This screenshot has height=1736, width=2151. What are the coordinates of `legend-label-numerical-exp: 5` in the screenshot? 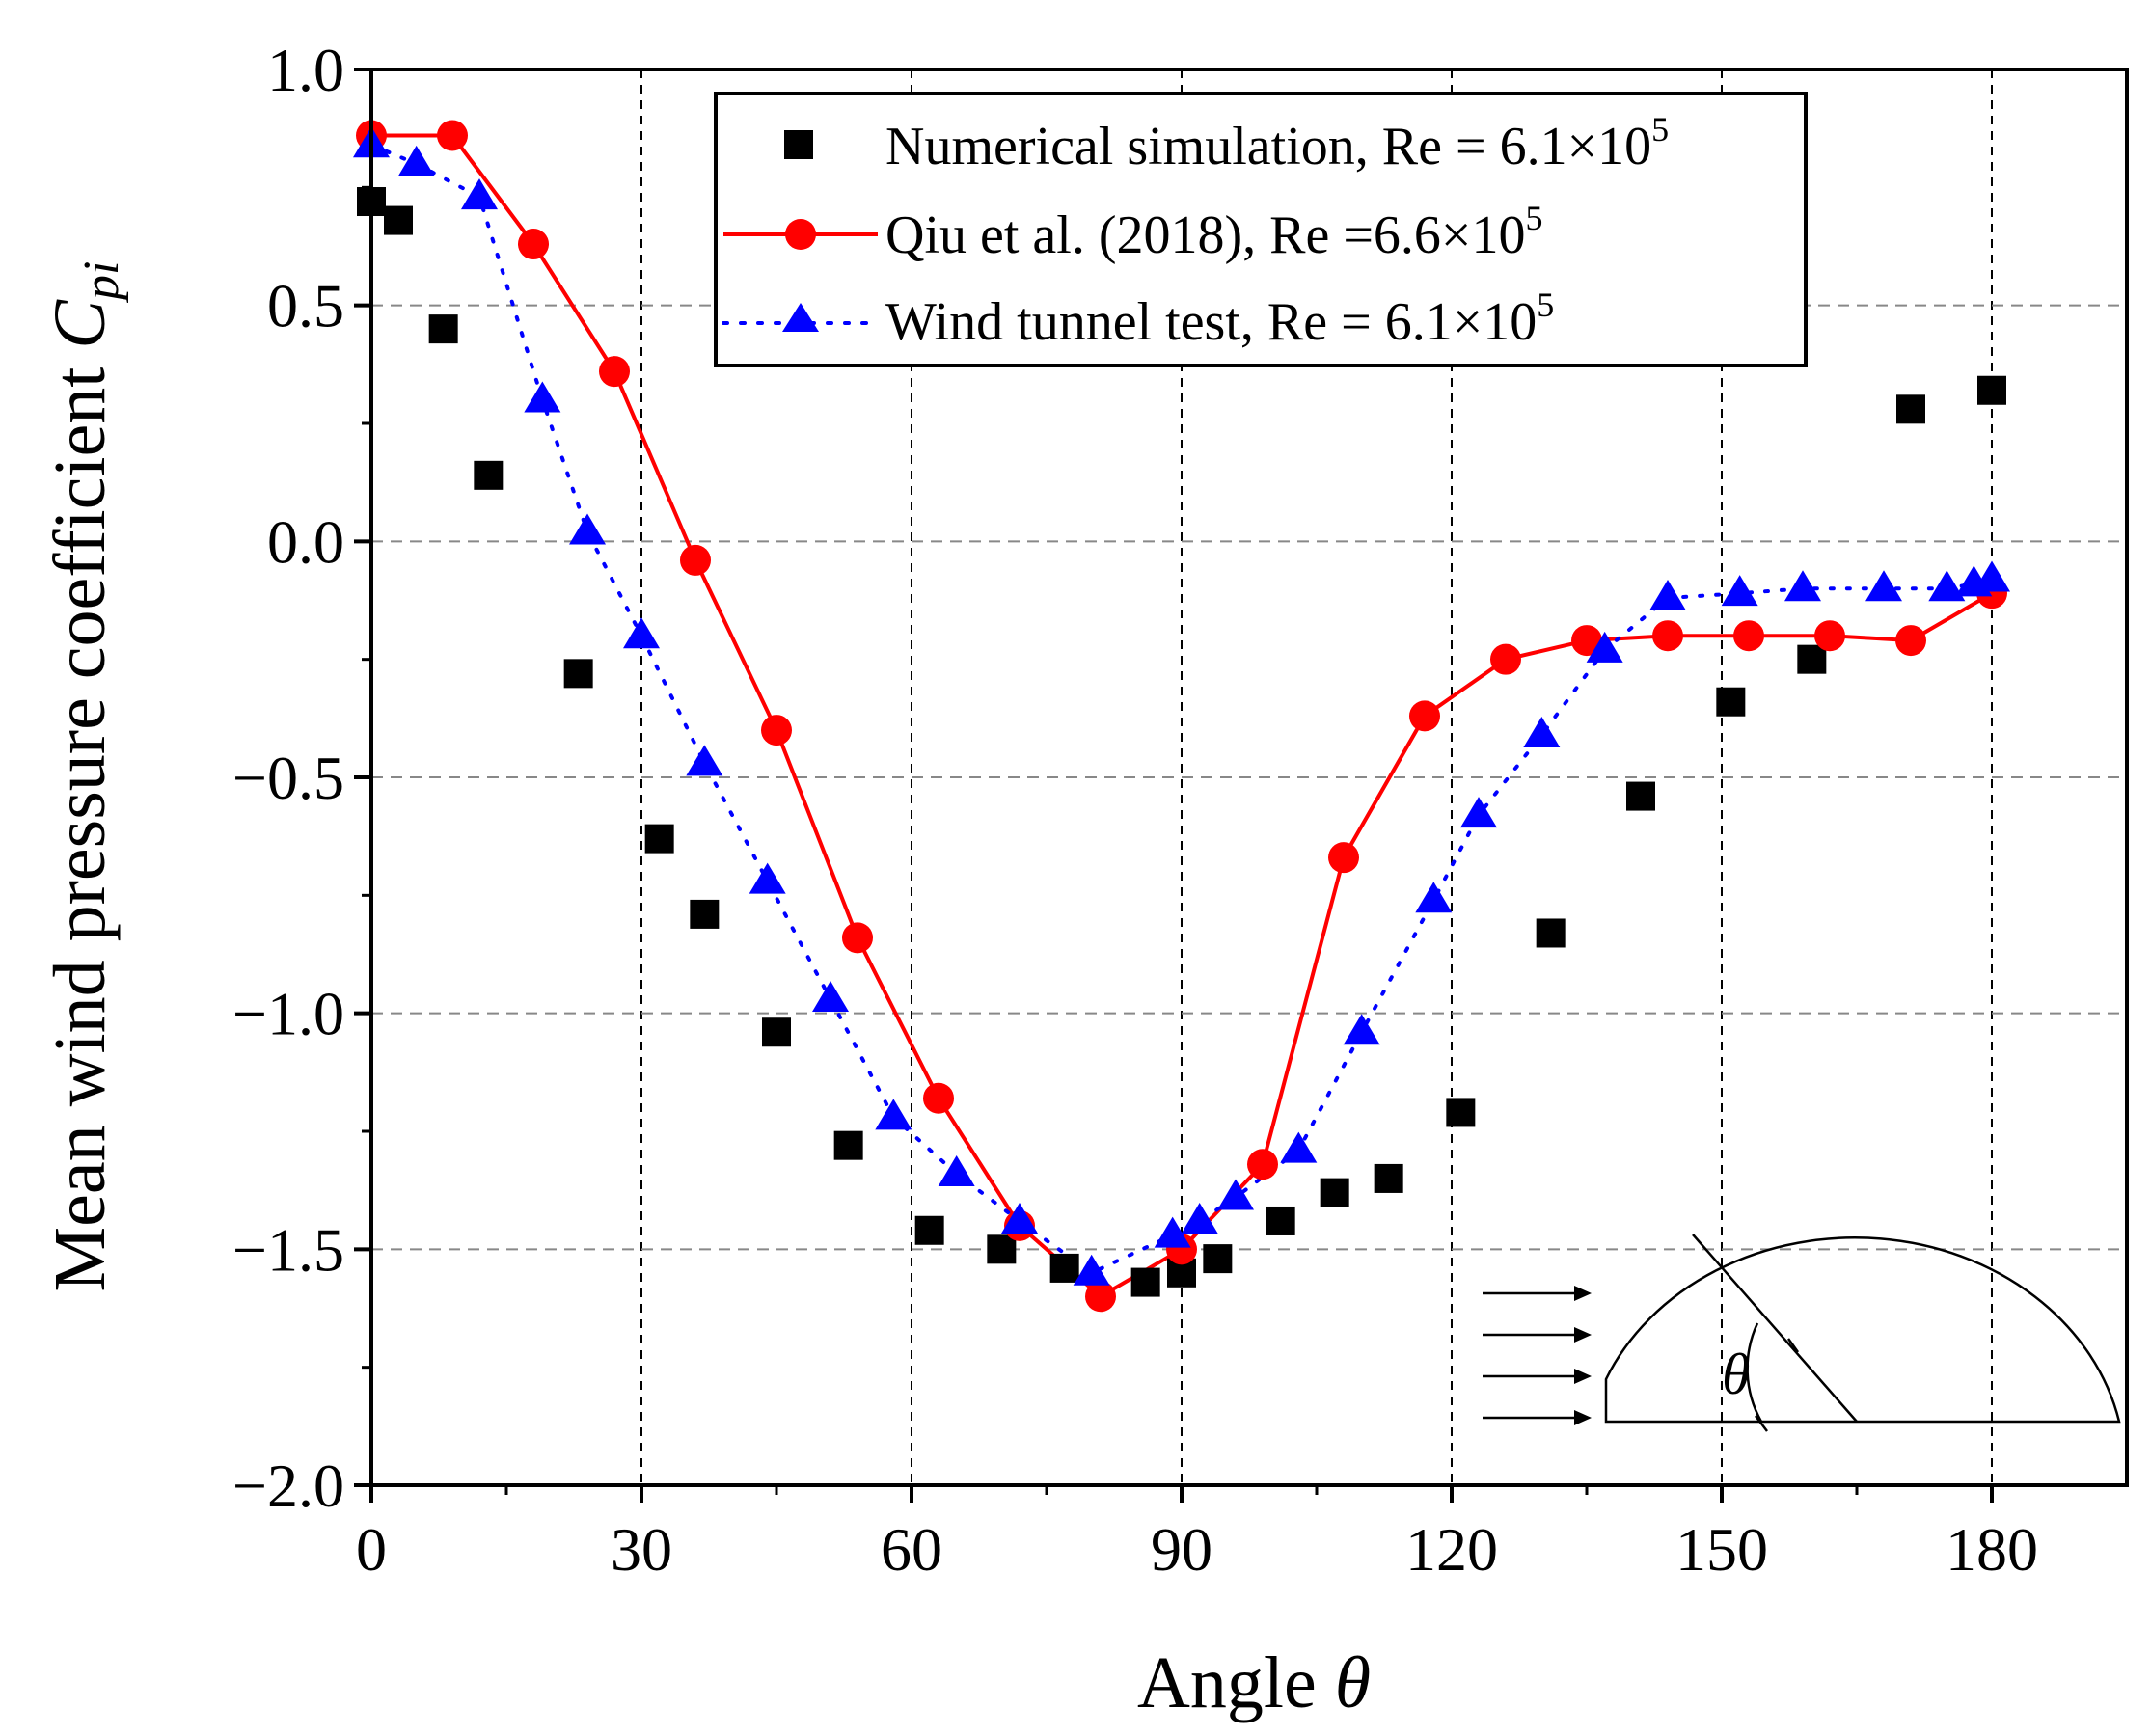 It's located at (1660, 129).